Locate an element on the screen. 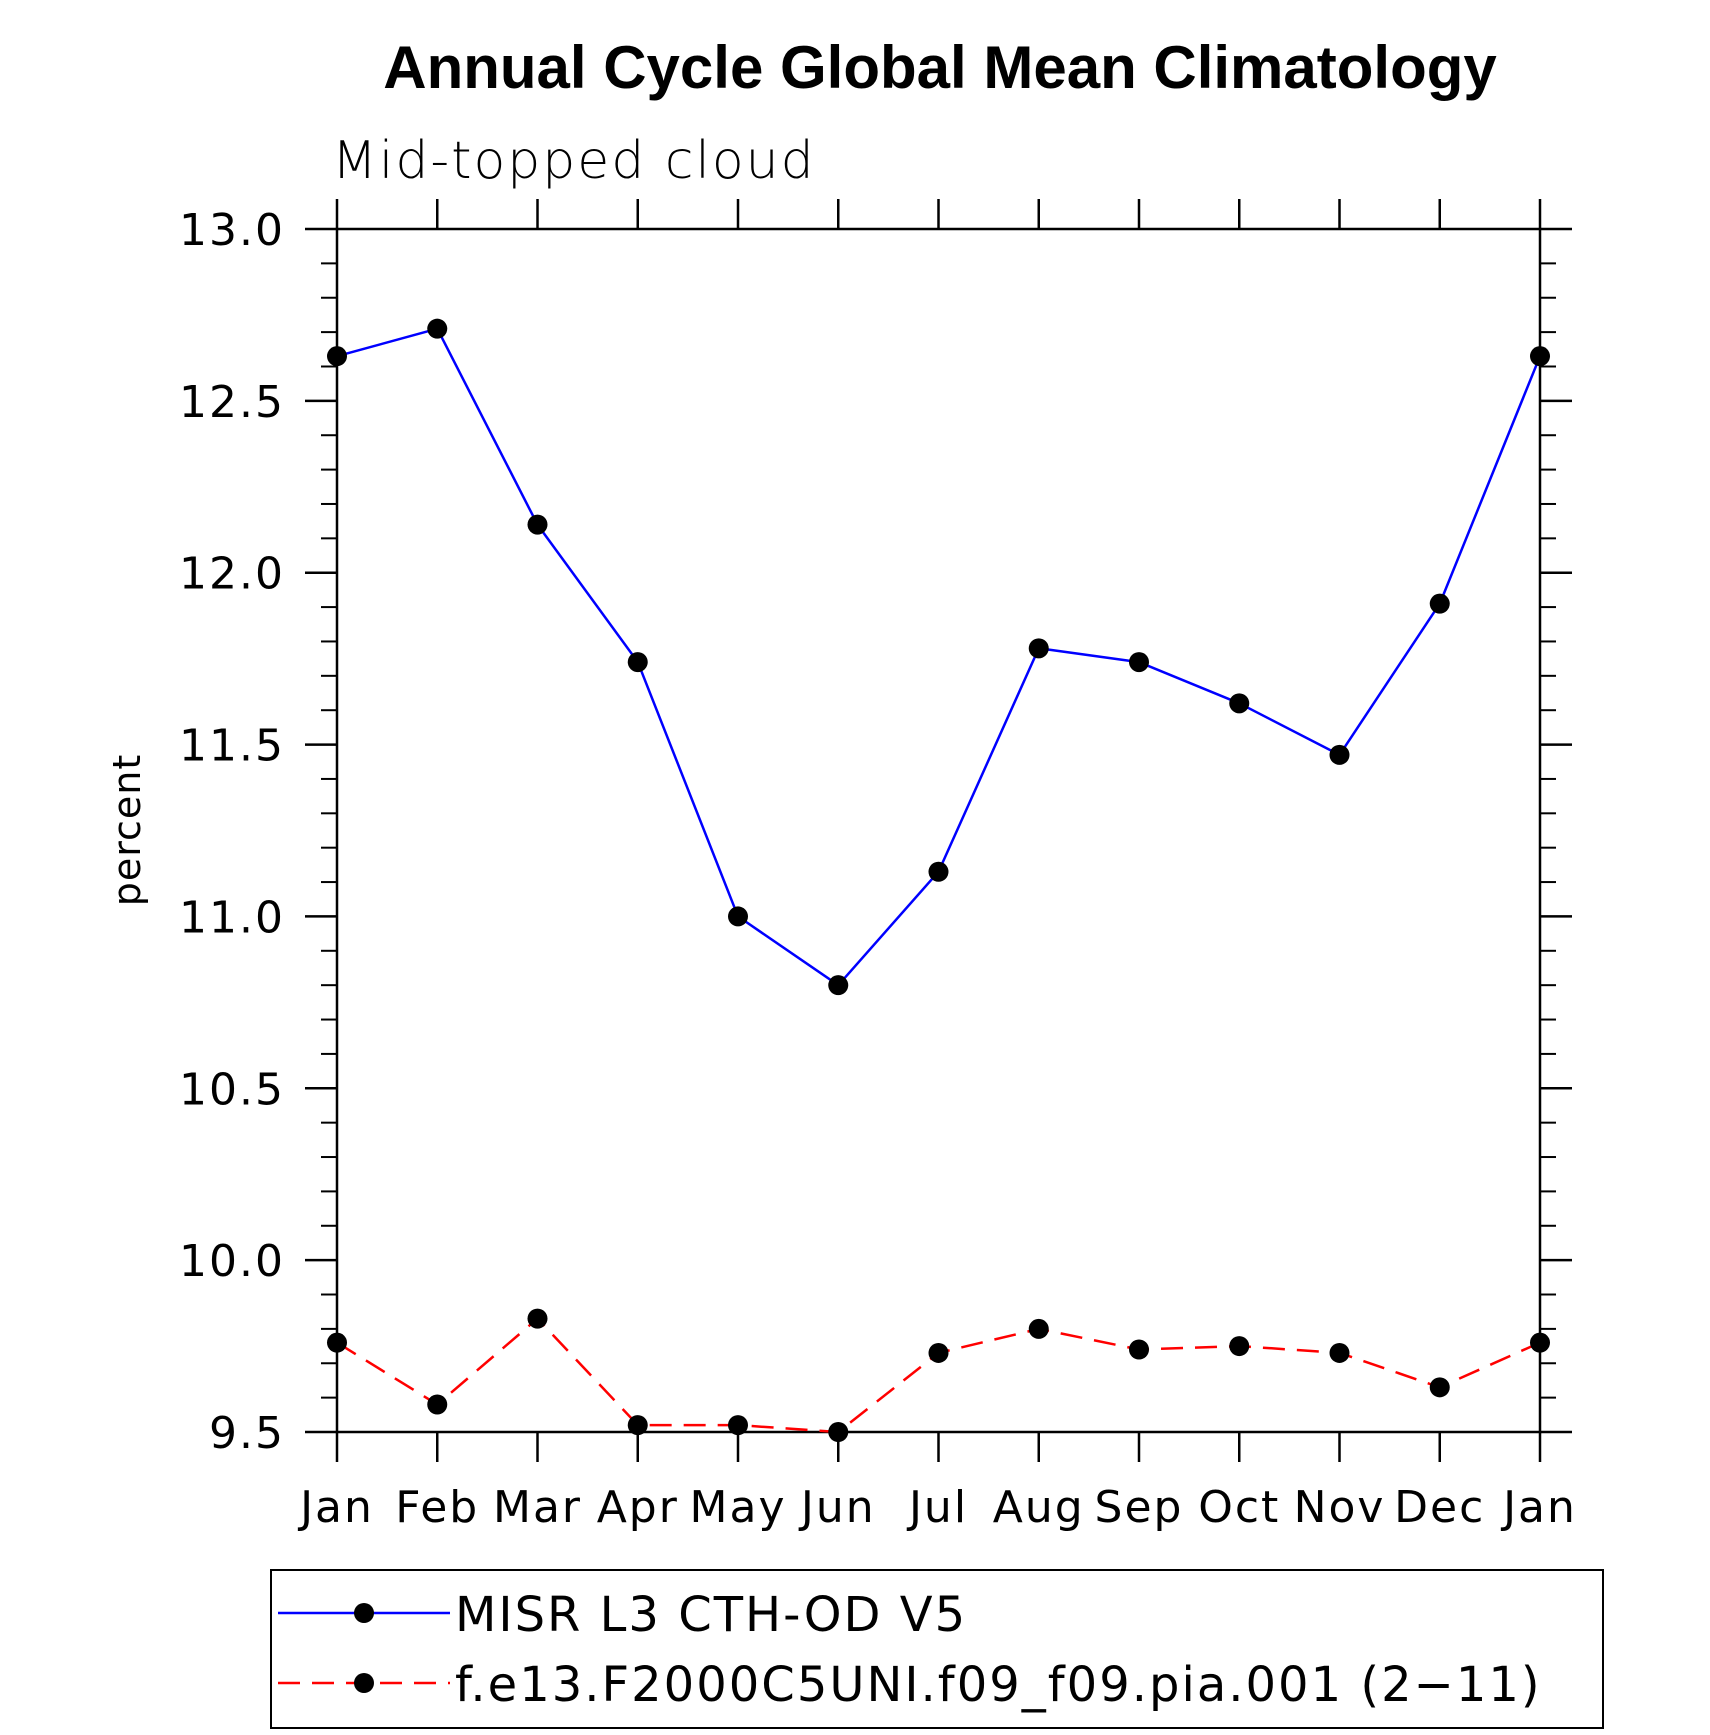 This screenshot has width=1710, height=1735. y-tick-label: 10.5 is located at coordinates (232, 1089).